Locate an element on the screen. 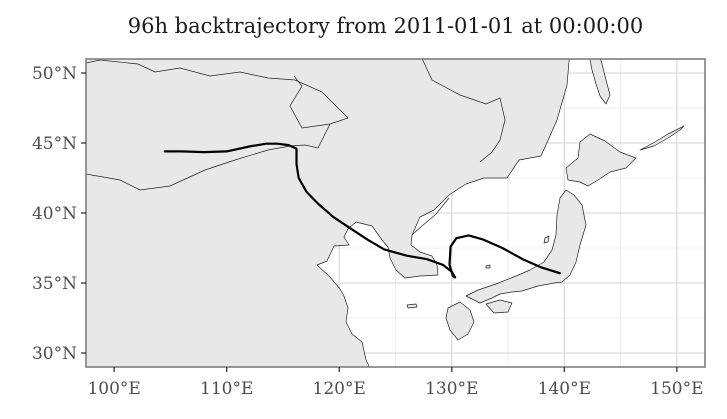  x-tick-label: 110°E is located at coordinates (226, 389).